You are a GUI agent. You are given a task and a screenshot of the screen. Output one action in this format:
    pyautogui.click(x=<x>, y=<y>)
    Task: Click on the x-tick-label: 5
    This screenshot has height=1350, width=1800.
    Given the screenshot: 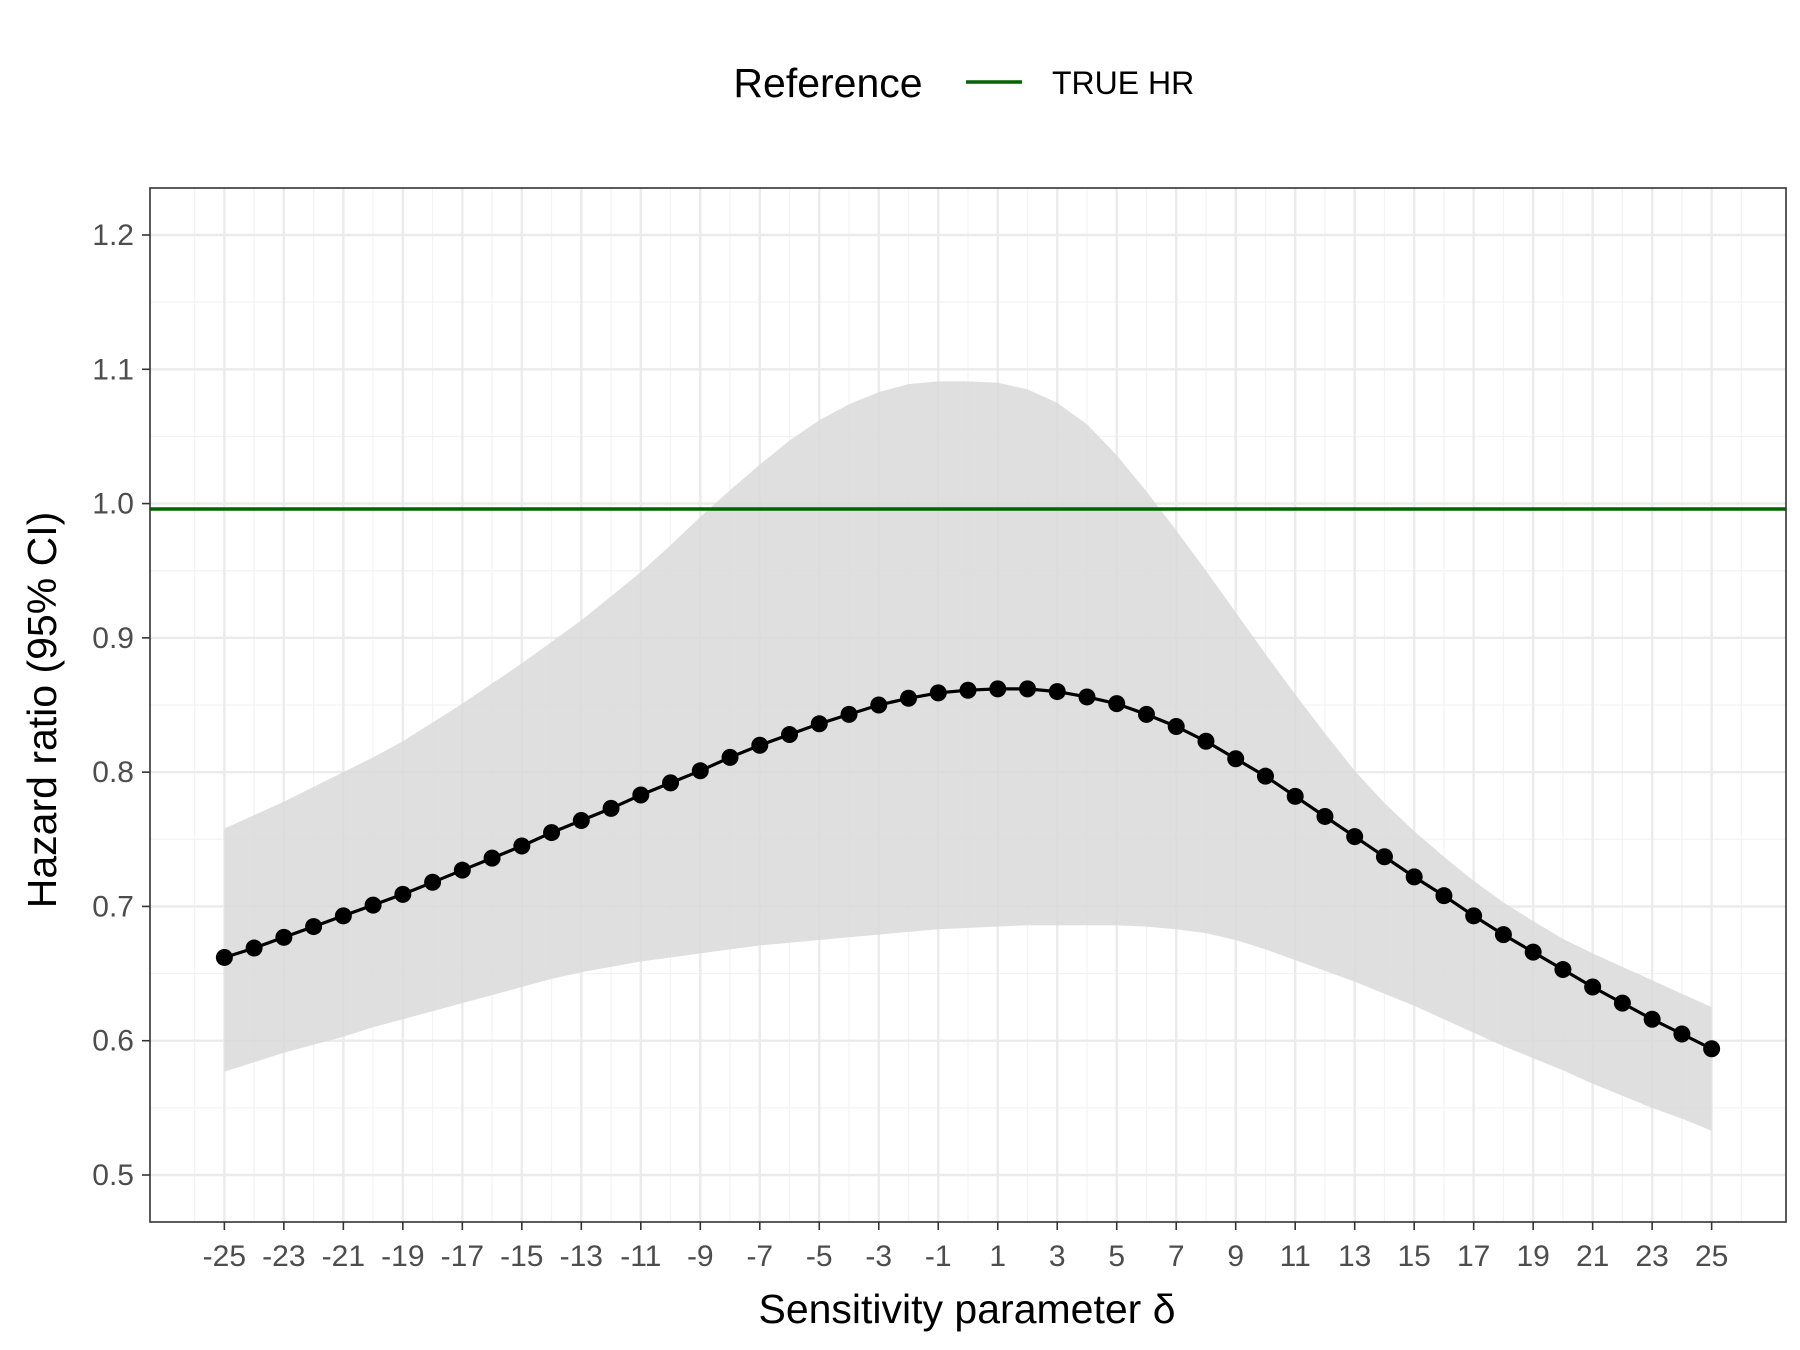 What is the action you would take?
    pyautogui.click(x=1116, y=1256)
    